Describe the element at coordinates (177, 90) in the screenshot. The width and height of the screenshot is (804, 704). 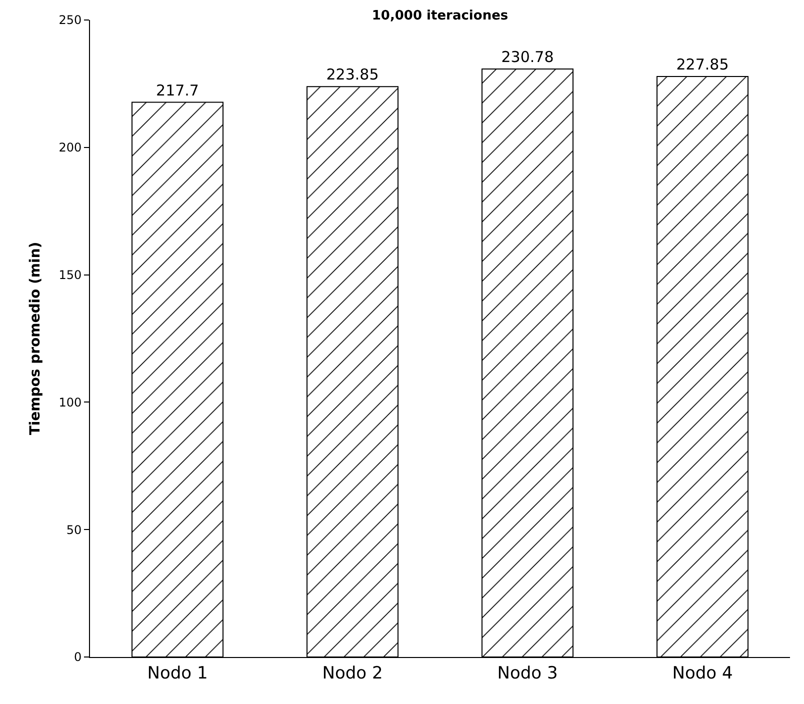
I see `data-label: 217.7` at that location.